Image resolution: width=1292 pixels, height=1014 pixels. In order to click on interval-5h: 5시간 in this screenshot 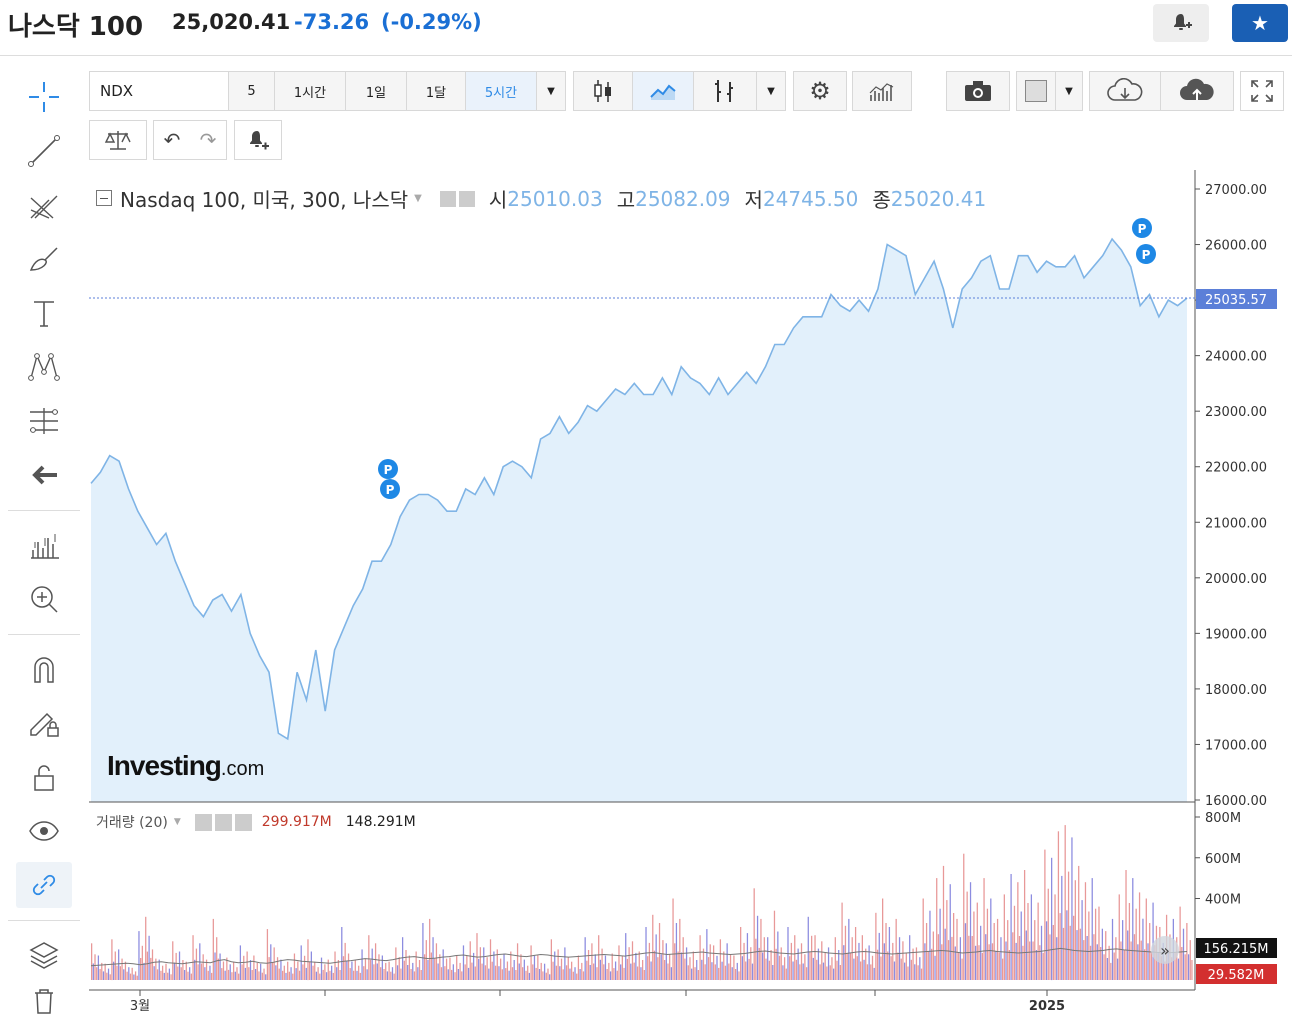, I will do `click(501, 91)`.